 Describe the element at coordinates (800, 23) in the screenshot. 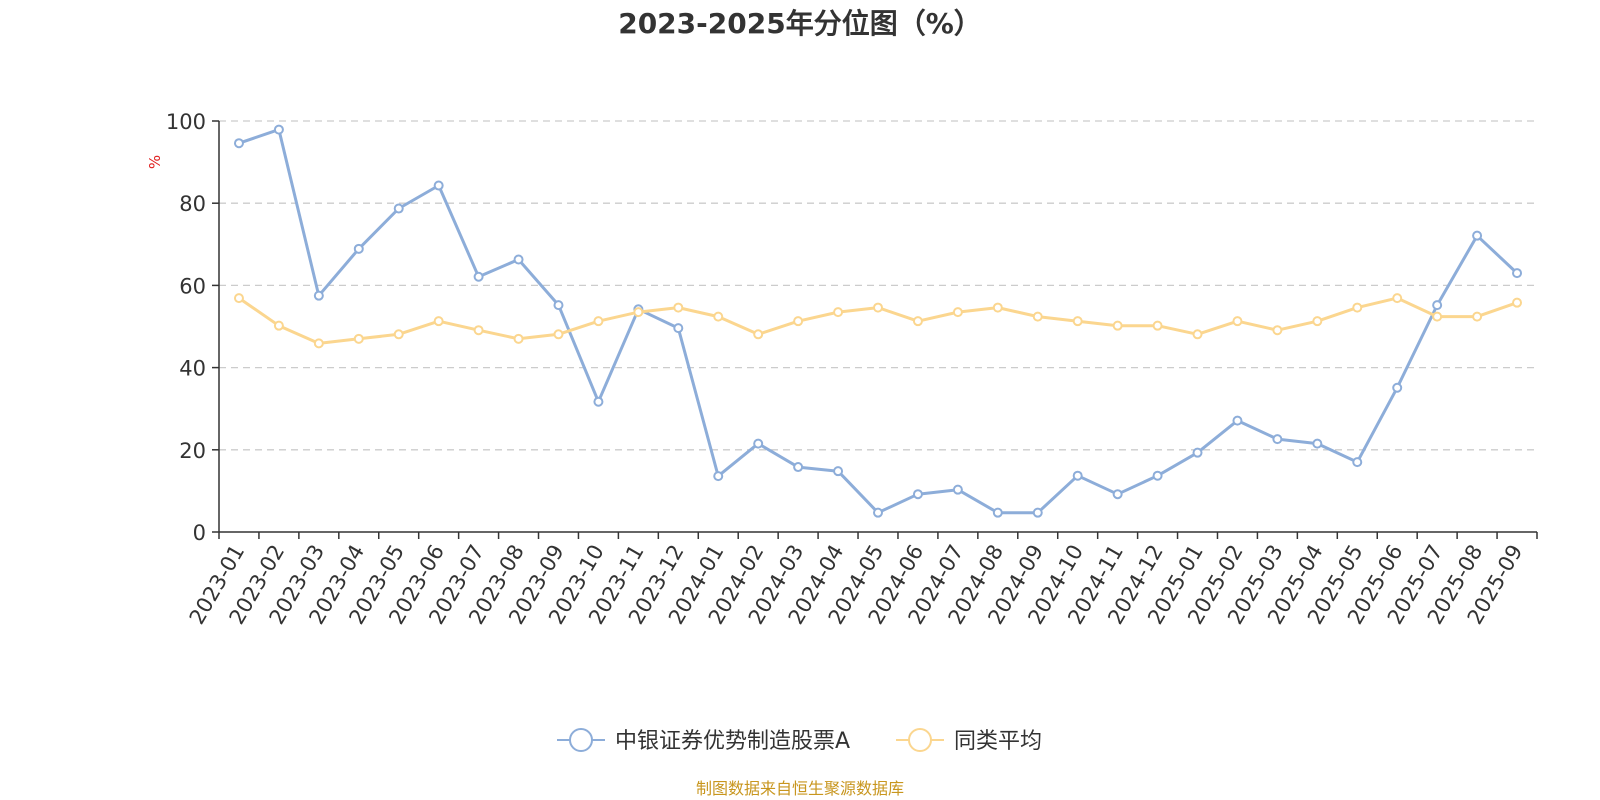

I see `chart-title: 2023-2025年分位图（%）` at that location.